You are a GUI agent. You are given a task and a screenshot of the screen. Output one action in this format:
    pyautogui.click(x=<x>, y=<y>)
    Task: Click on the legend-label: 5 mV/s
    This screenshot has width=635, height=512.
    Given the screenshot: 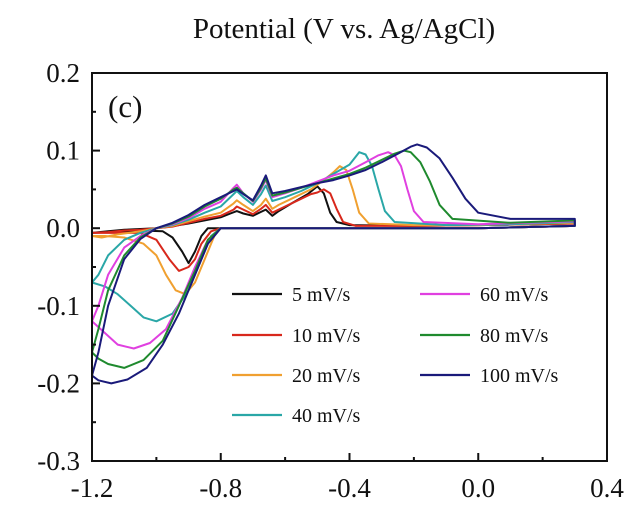 What is the action you would take?
    pyautogui.click(x=321, y=295)
    